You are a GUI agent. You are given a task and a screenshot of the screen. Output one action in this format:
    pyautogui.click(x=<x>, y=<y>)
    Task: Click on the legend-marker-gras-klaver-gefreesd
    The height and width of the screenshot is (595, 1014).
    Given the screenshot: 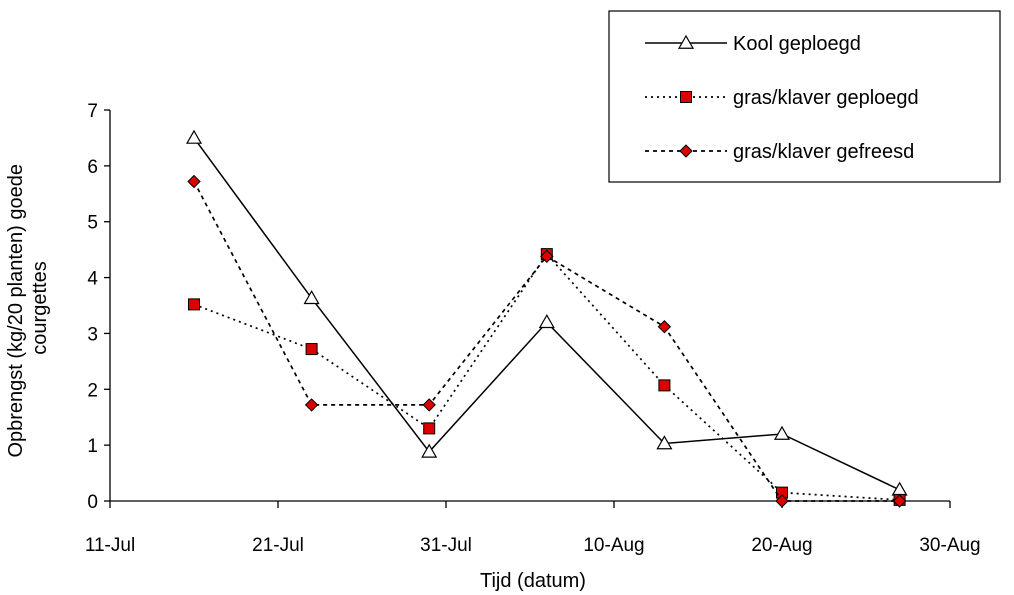 What is the action you would take?
    pyautogui.click(x=686, y=151)
    